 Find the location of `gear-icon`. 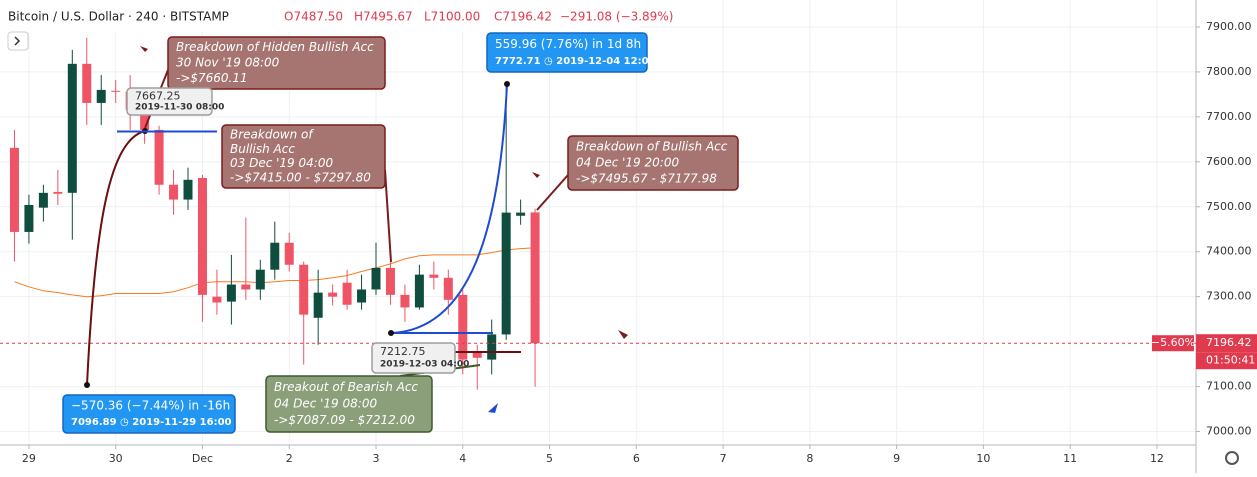

gear-icon is located at coordinates (1232, 458).